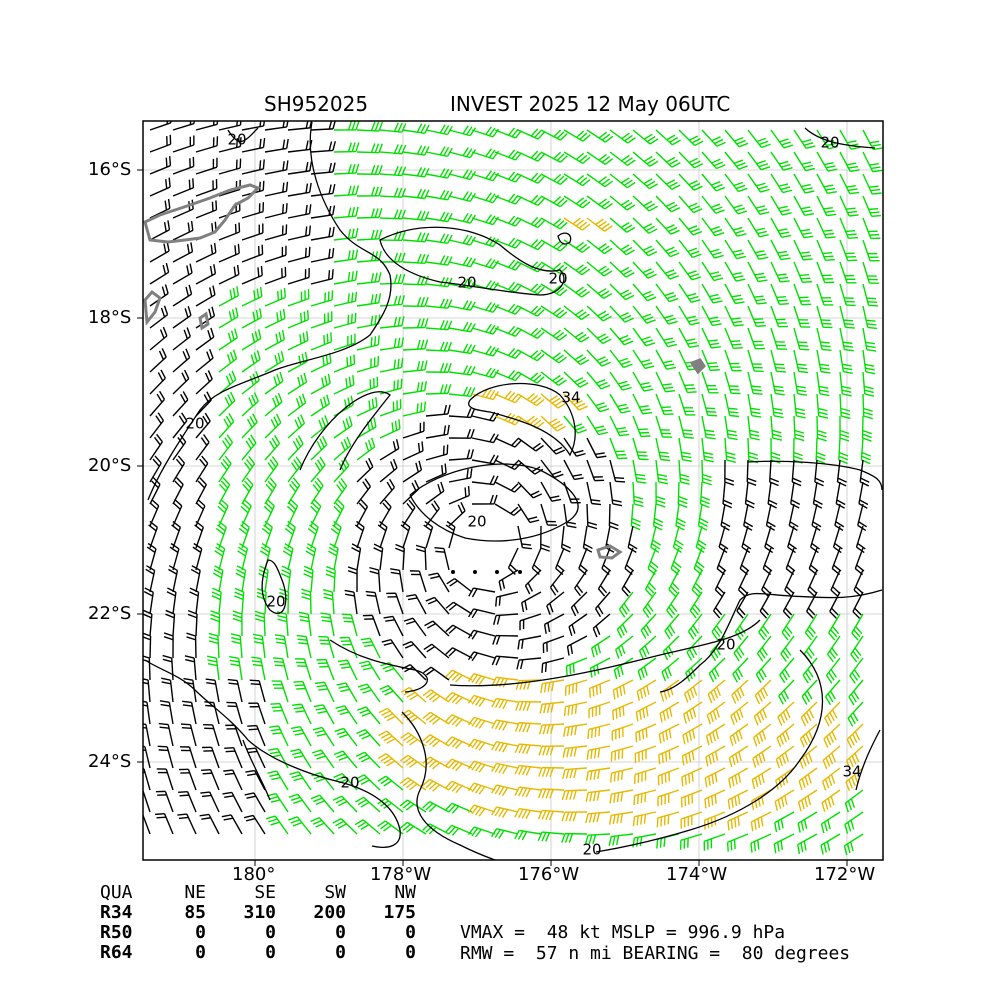 The height and width of the screenshot is (1000, 1000). I want to click on radii-header-nw: NW, so click(405, 892).